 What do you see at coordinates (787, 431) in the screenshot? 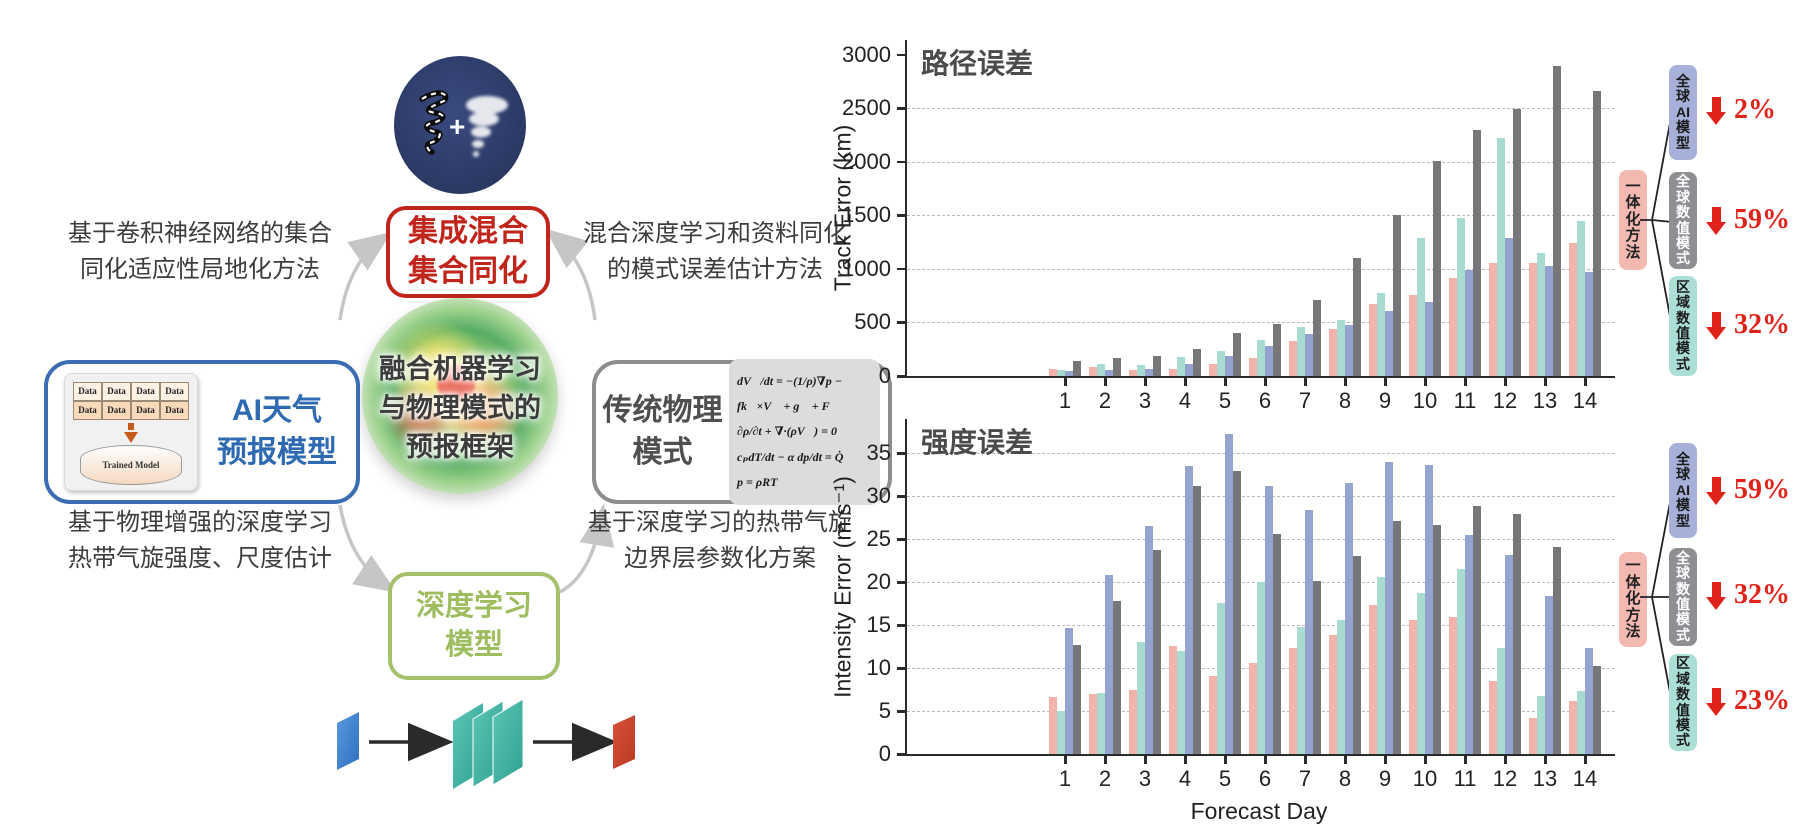
I see `equation: ∂ρ/∂t + ∇·(ρV⃗) = 0` at bounding box center [787, 431].